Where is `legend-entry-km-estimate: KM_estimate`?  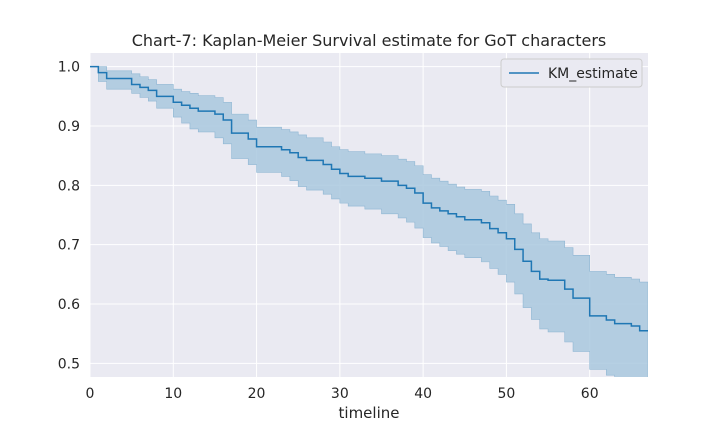 legend-entry-km-estimate: KM_estimate is located at coordinates (593, 74).